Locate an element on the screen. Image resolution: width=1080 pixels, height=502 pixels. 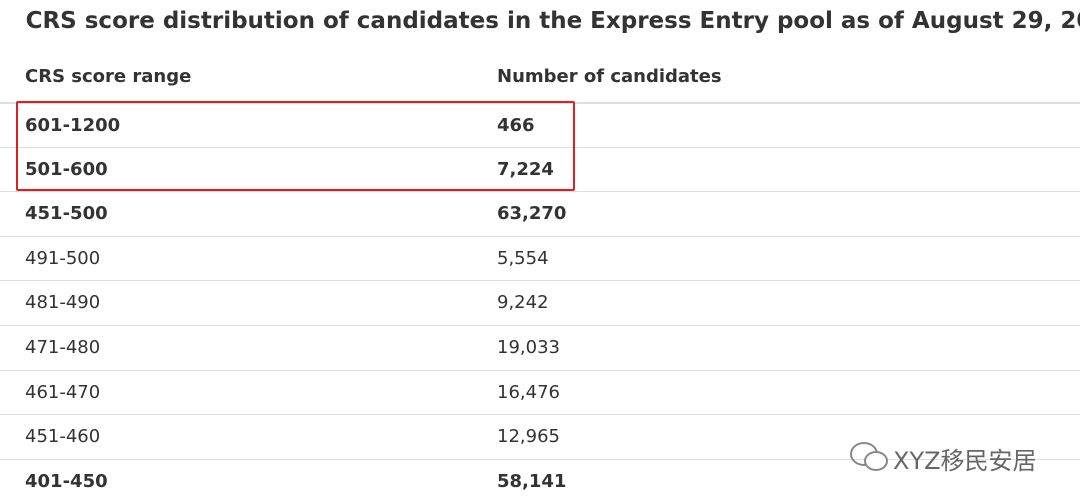
table-cell: 401-450 is located at coordinates (66, 481).